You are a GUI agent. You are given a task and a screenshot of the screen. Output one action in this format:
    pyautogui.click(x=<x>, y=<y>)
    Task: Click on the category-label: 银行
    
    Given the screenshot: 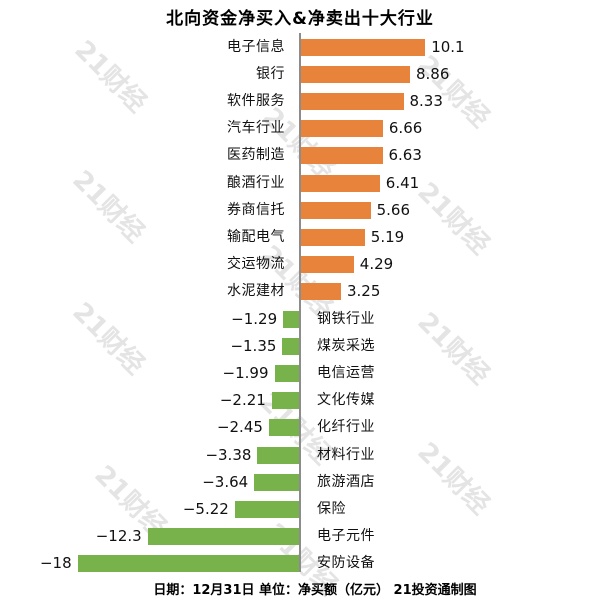 What is the action you would take?
    pyautogui.click(x=270, y=73)
    